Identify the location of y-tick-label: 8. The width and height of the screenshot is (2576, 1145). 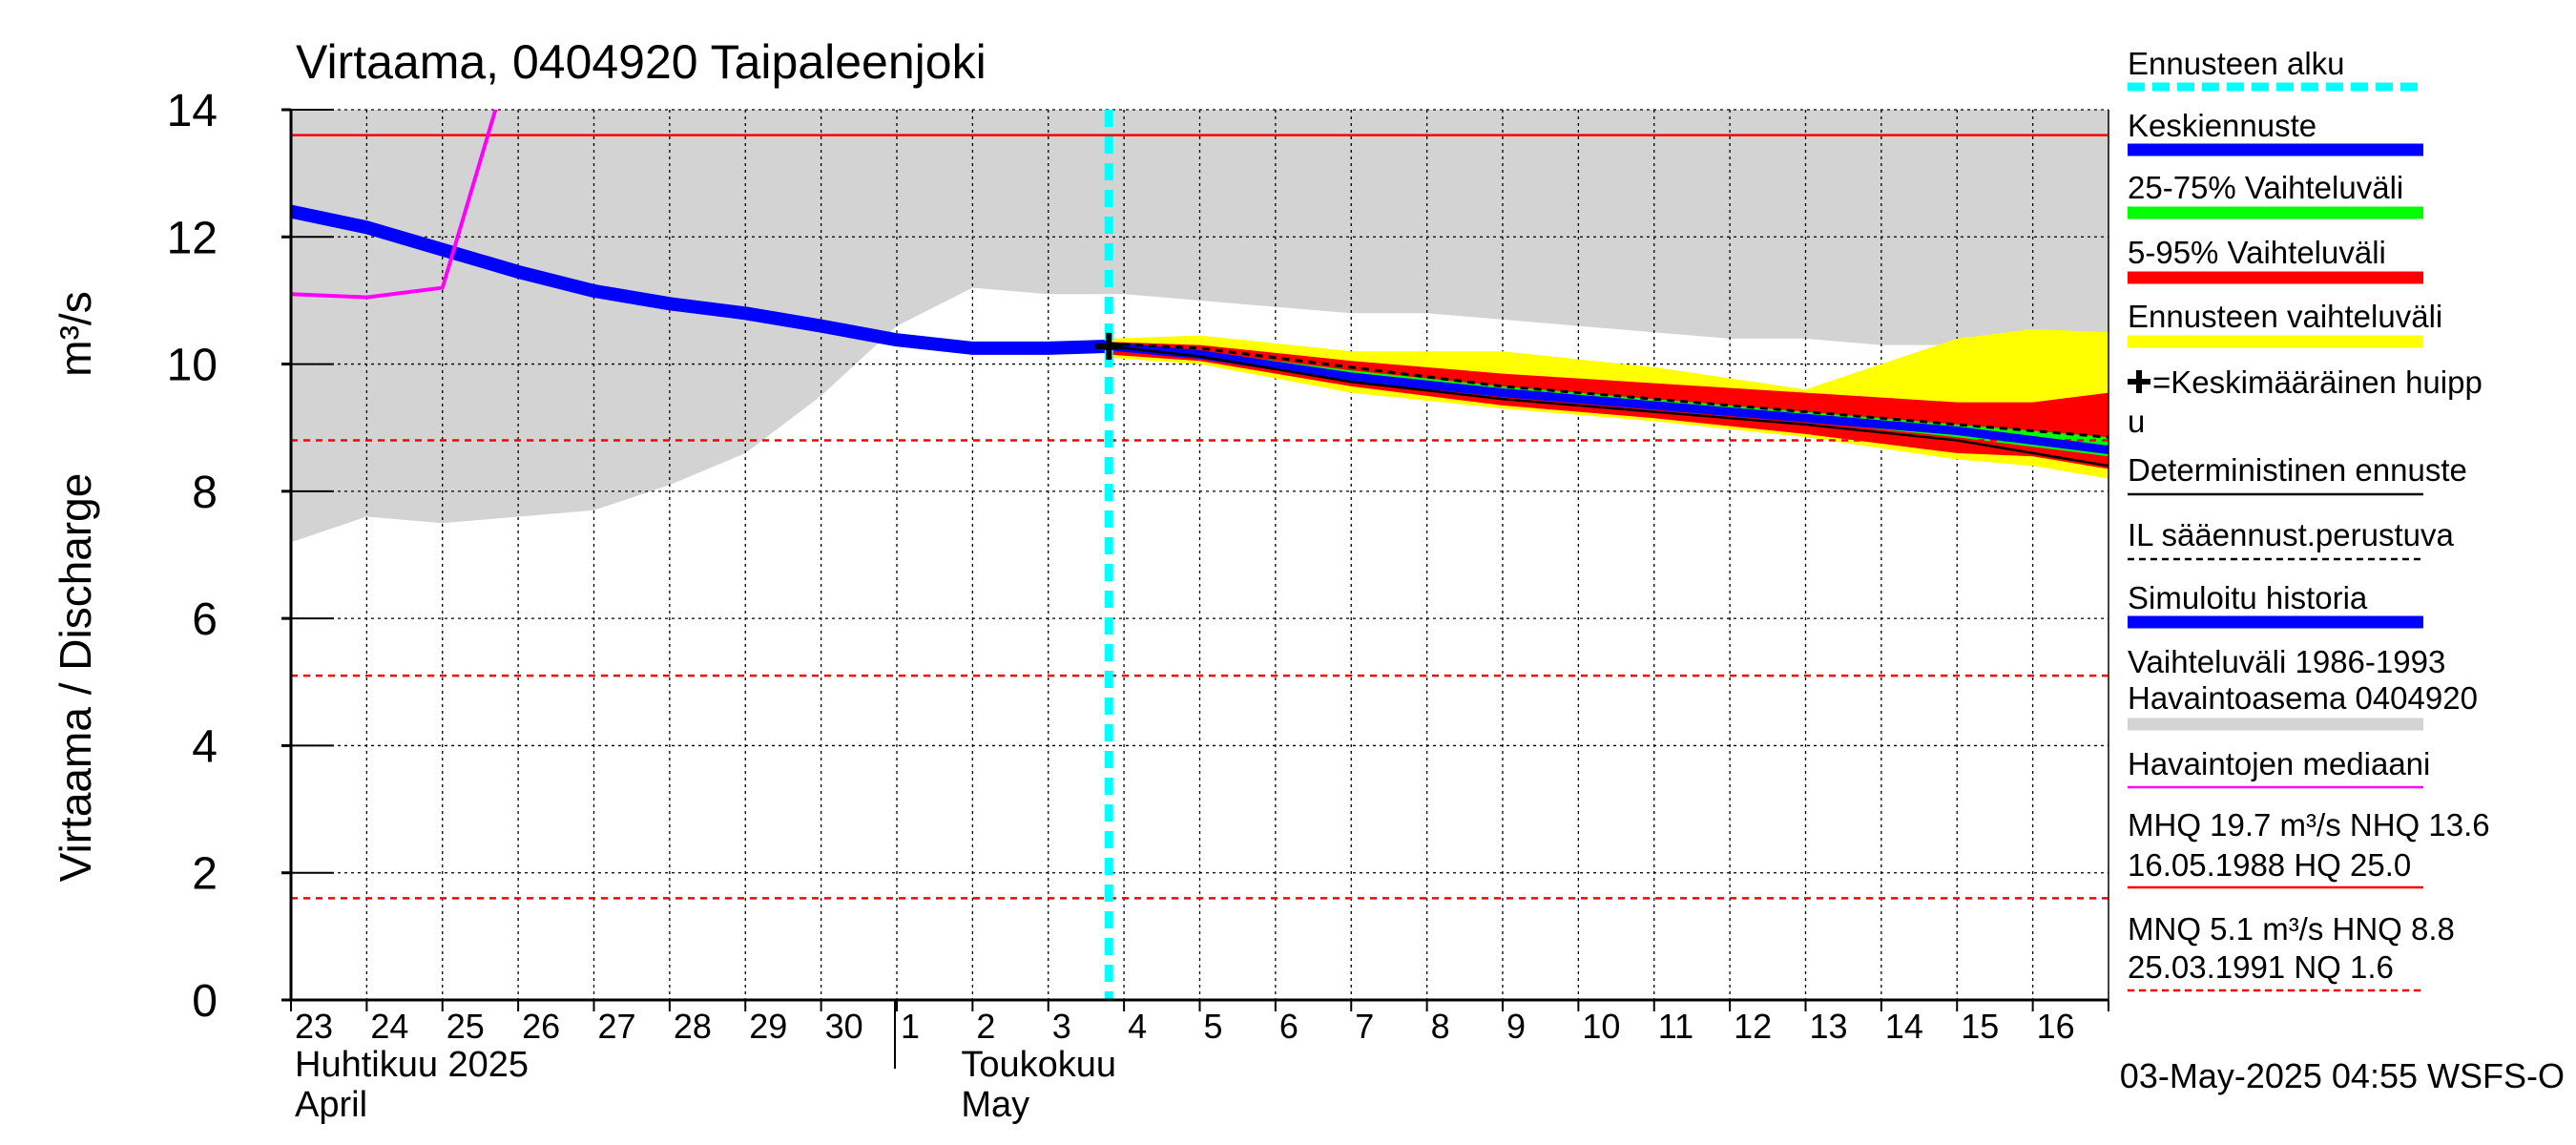
(205, 493).